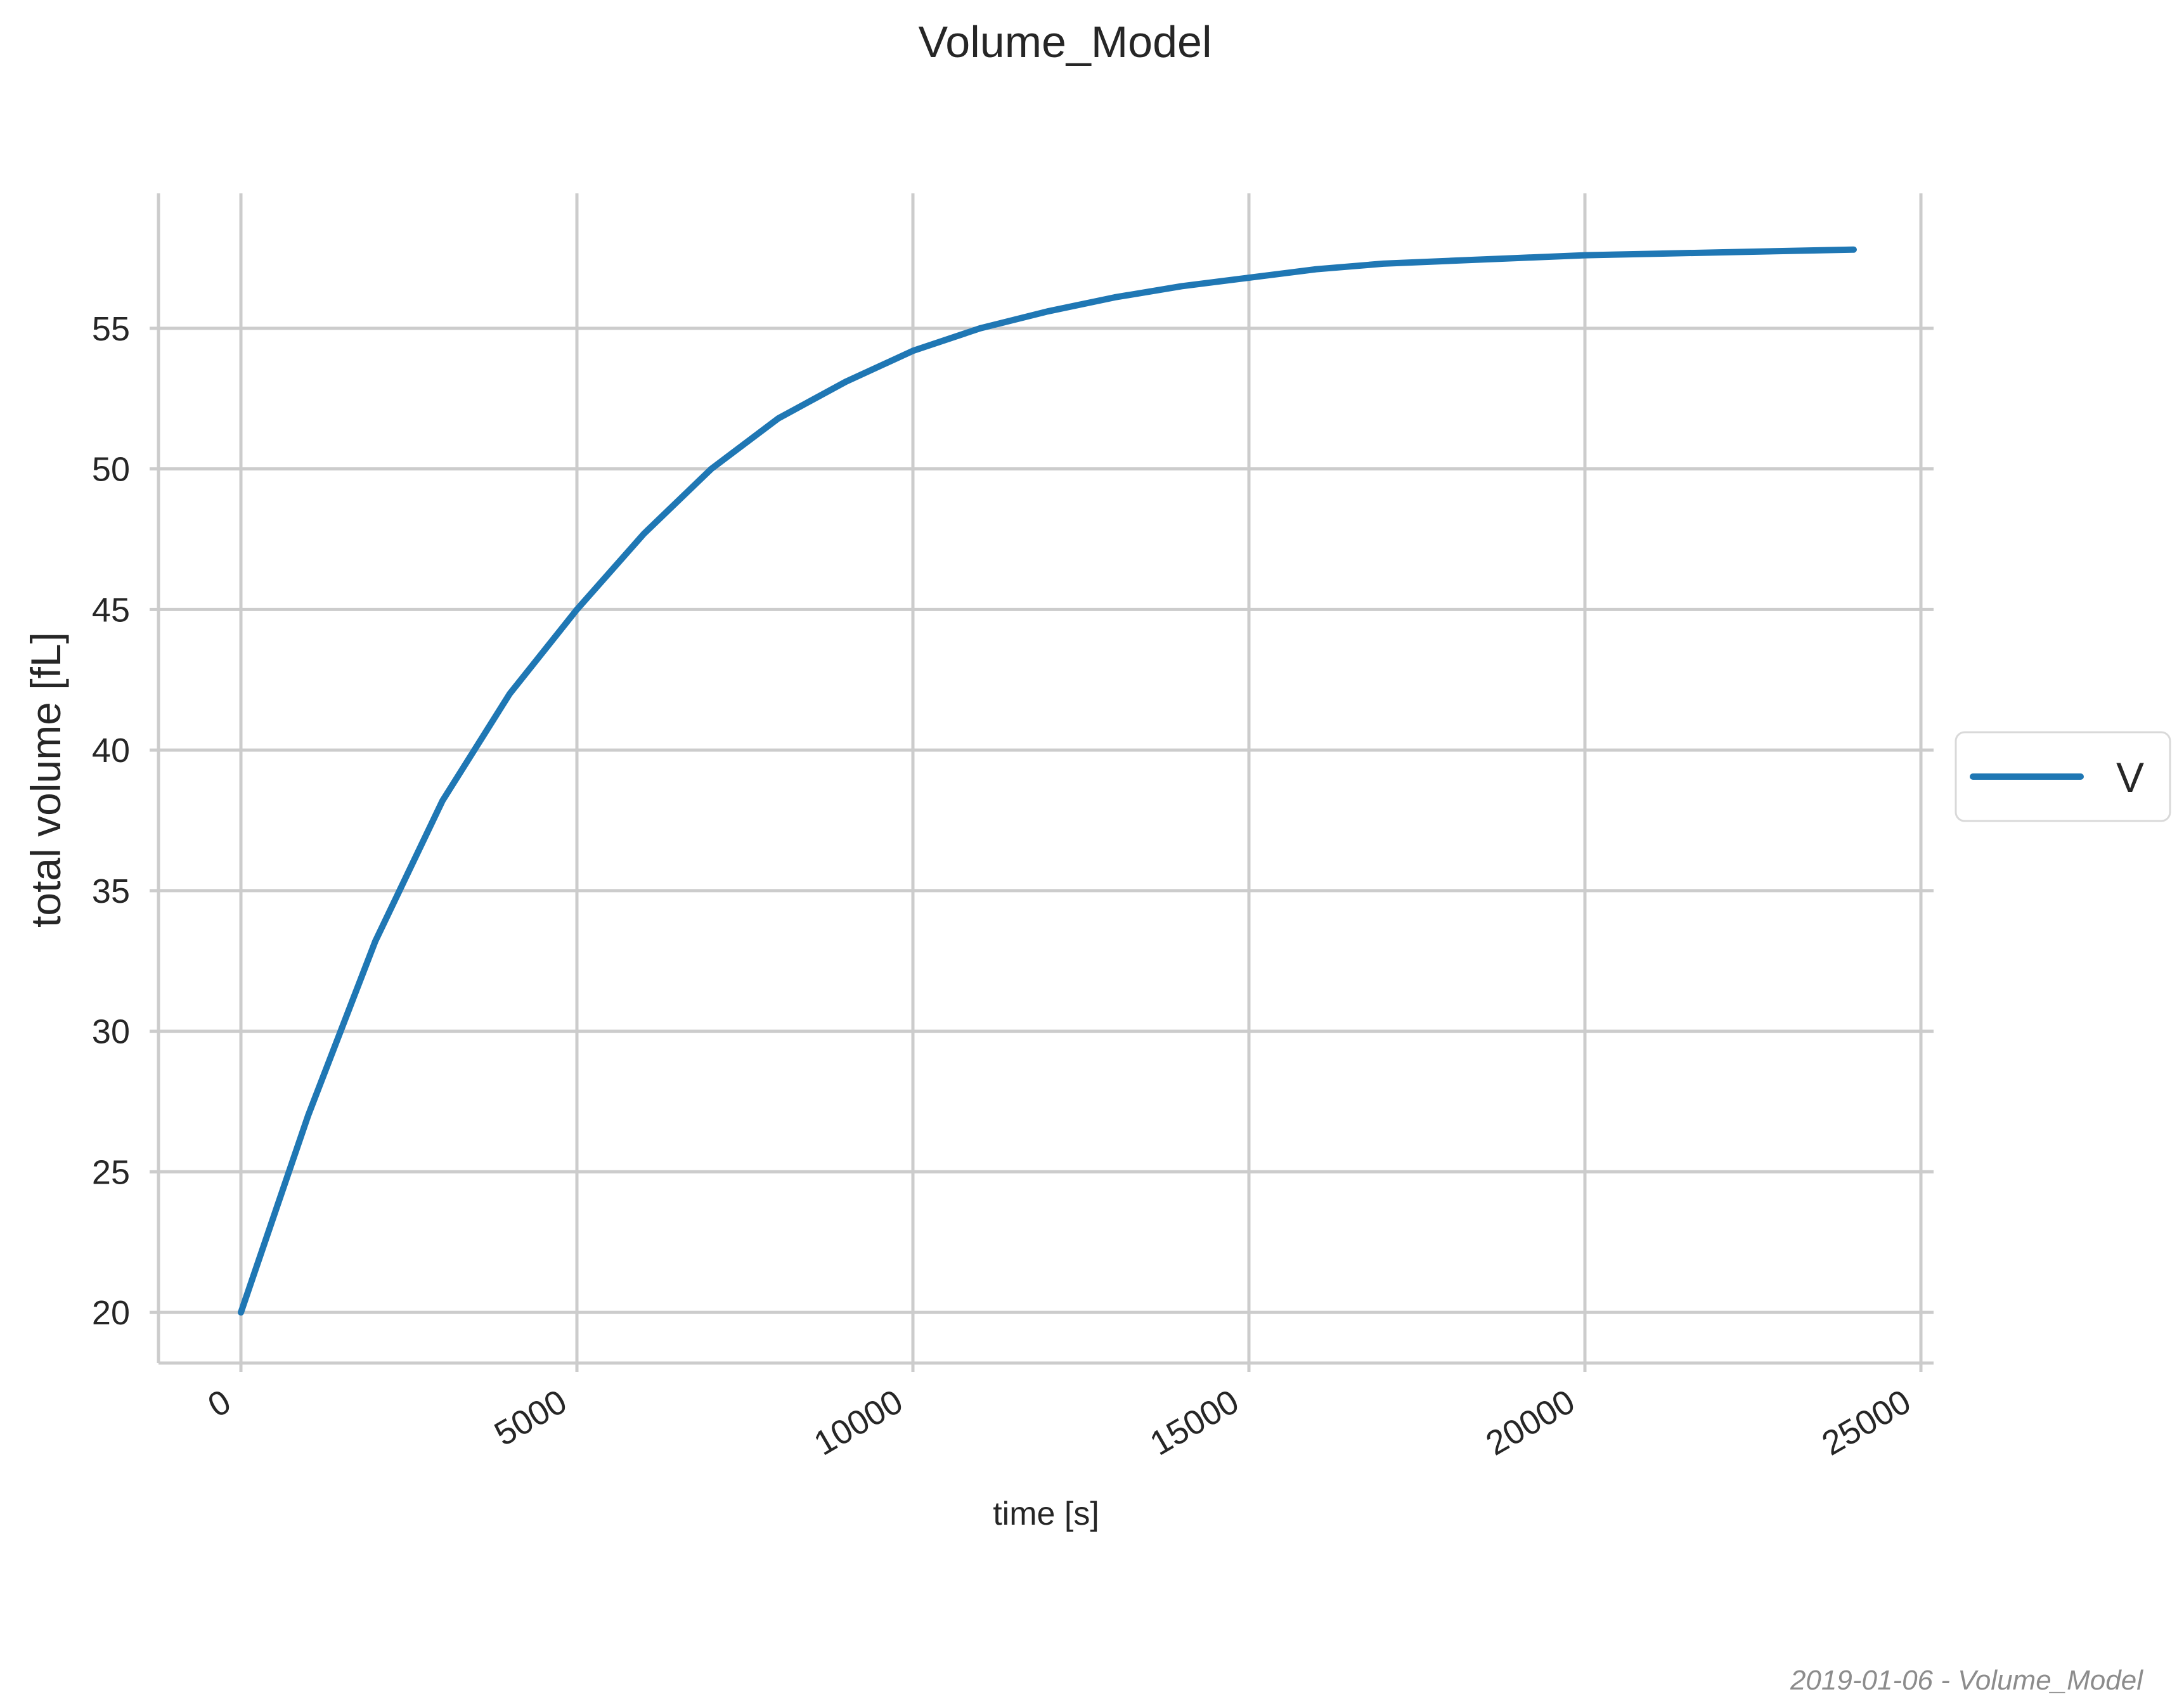  Describe the element at coordinates (45, 779) in the screenshot. I see `y-axis-label: total volume [fL]` at that location.